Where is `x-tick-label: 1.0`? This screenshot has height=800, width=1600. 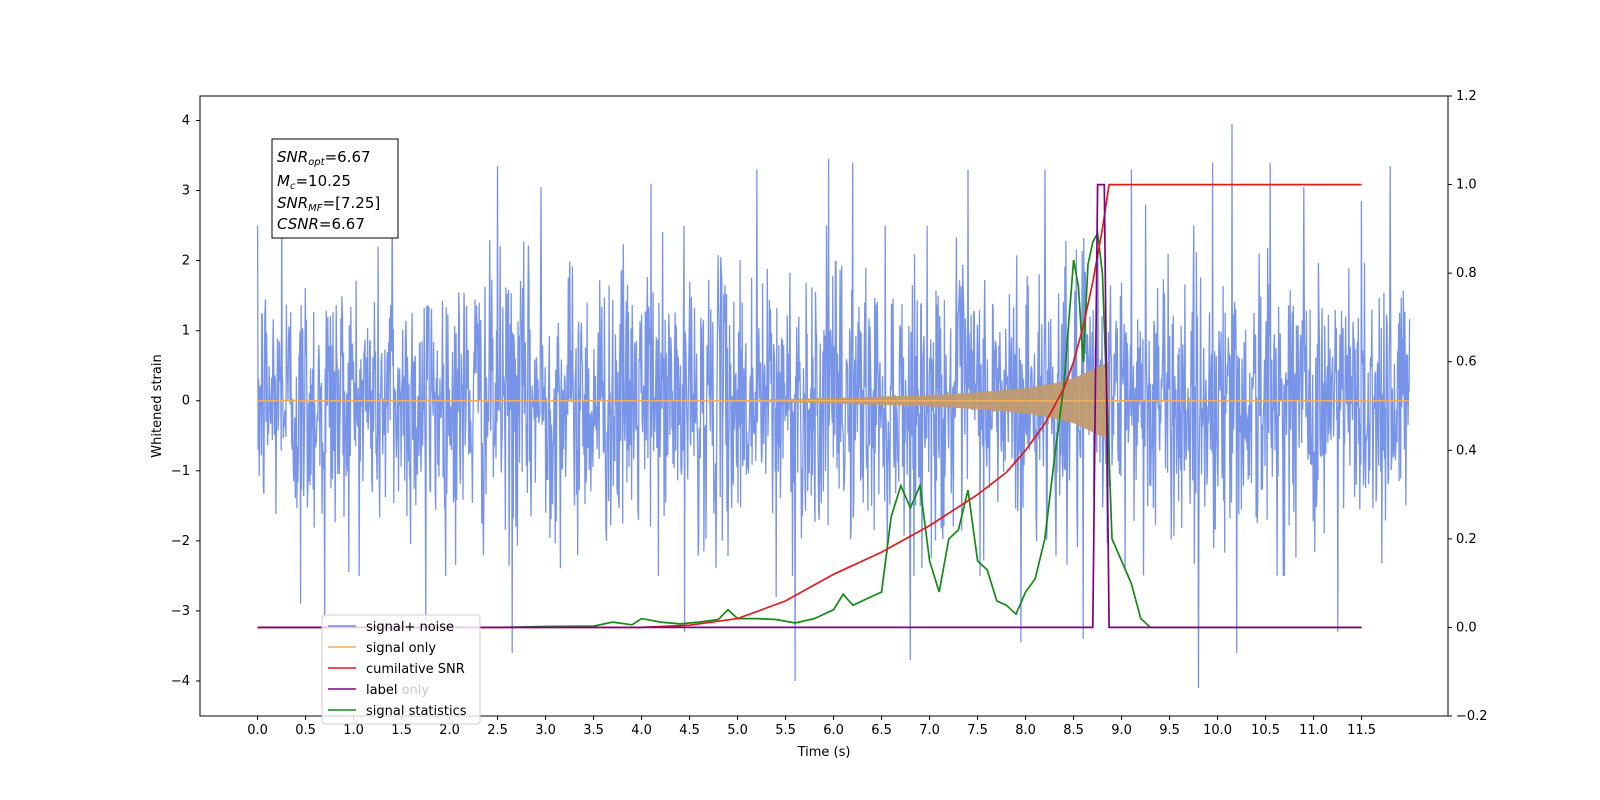 x-tick-label: 1.0 is located at coordinates (353, 730).